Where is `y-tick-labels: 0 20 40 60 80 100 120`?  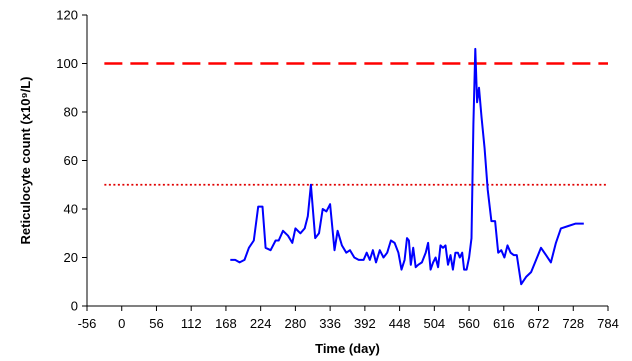
y-tick-labels: 0 20 40 60 80 100 120 is located at coordinates (67, 161).